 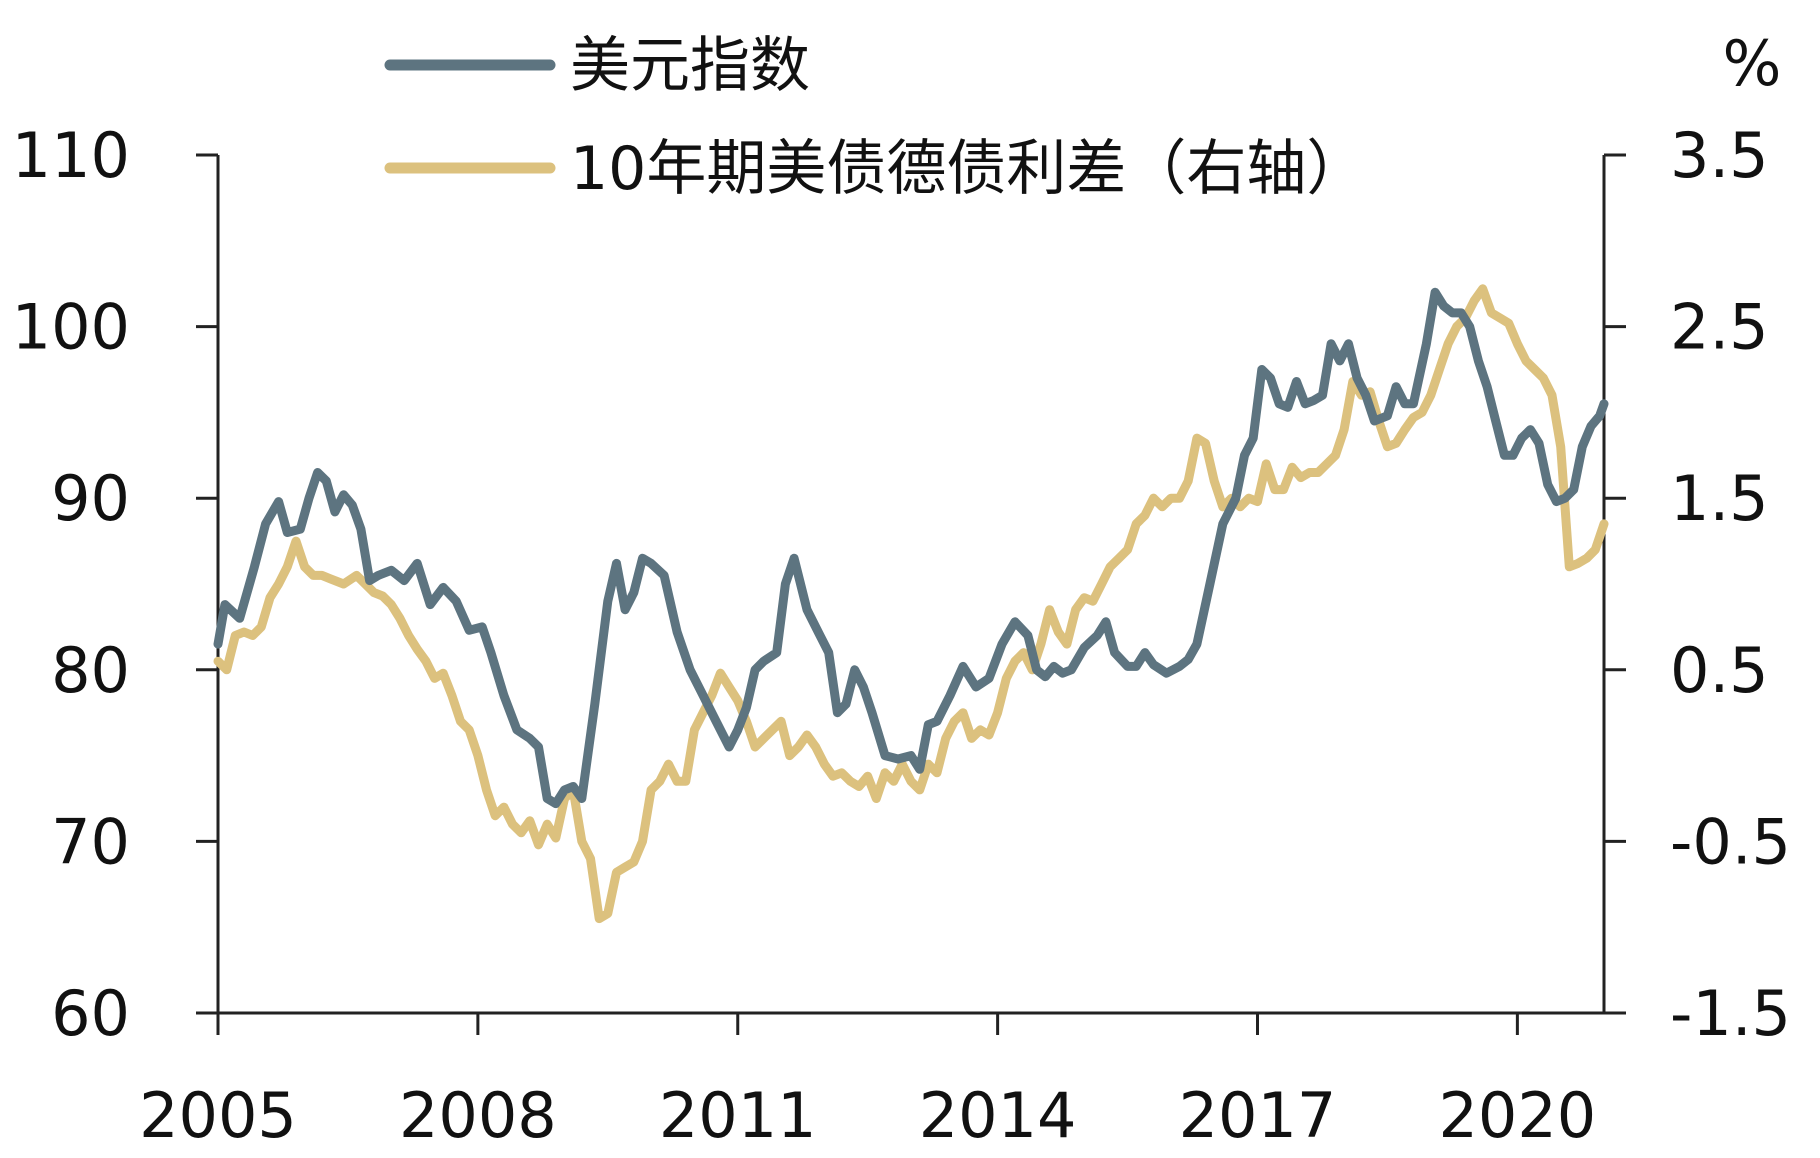 I want to click on right-axis-unit: %, so click(x=1752, y=63).